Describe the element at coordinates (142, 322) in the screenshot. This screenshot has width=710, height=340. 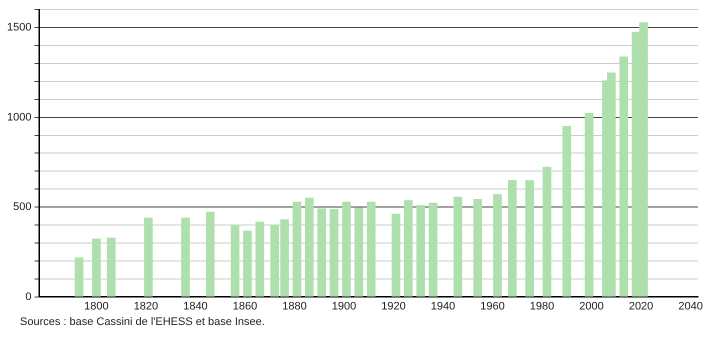
I see `source-note: Sources : base Cassini de l'EHESS et base Insee.` at that location.